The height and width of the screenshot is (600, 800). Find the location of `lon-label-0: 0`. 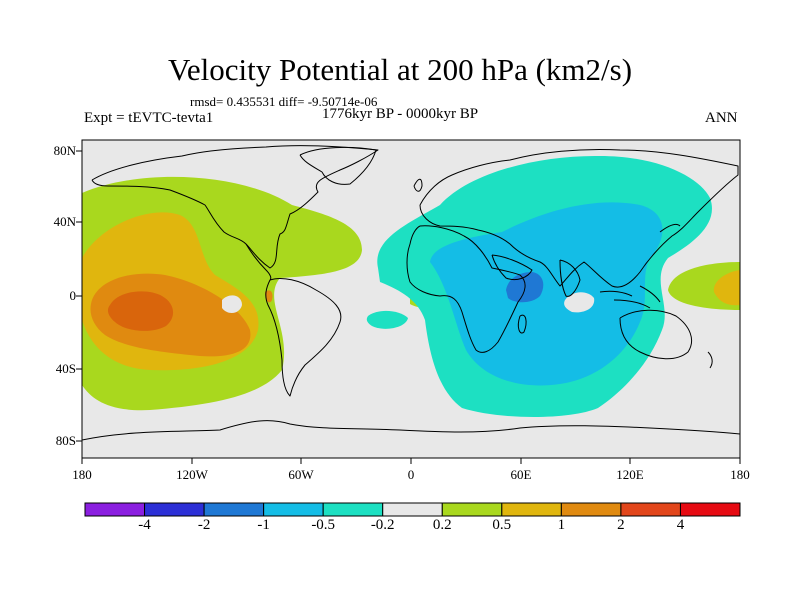

lon-label-0: 0 is located at coordinates (411, 474).